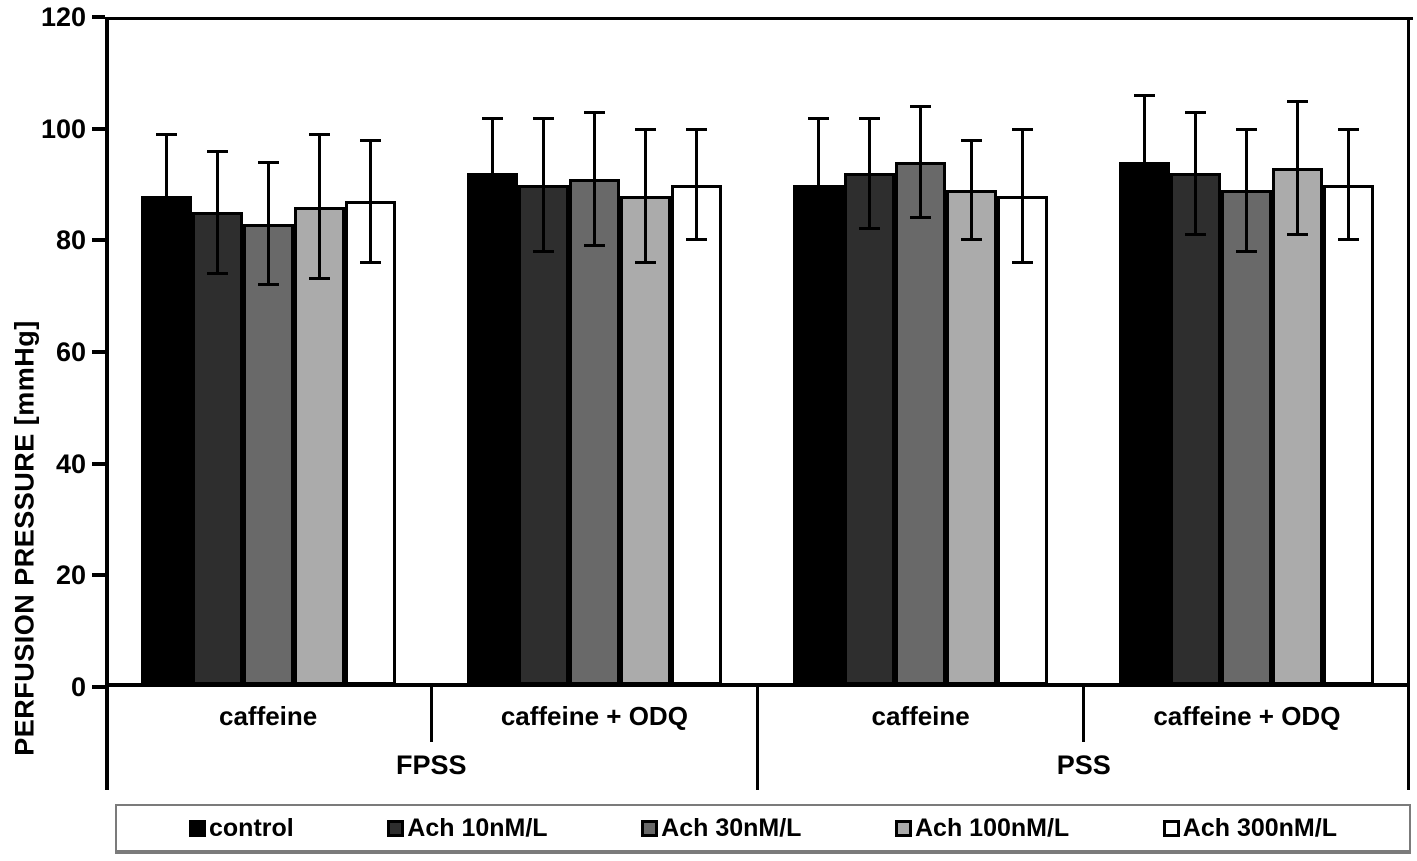 This screenshot has width=1417, height=861. I want to click on y-tick-label: 0, so click(78, 687).